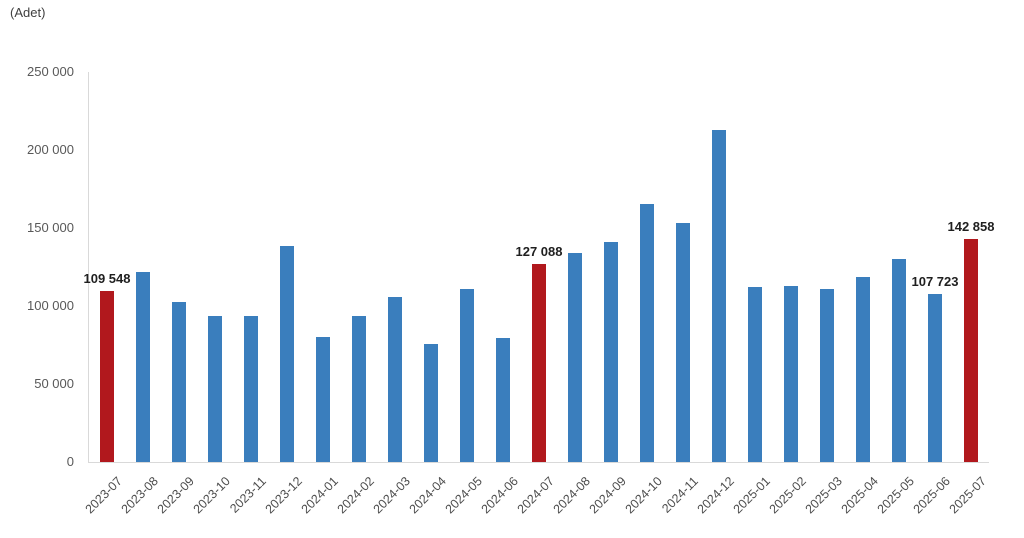 This screenshot has height=538, width=1024. What do you see at coordinates (50, 149) in the screenshot?
I see `y-tick-label: 200 000` at bounding box center [50, 149].